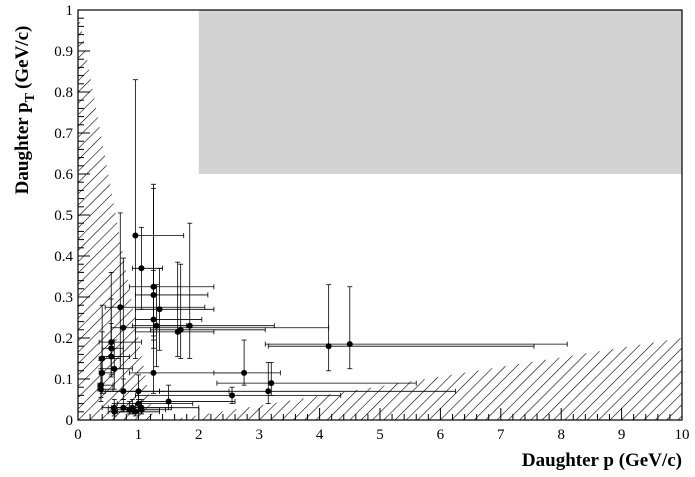 This screenshot has width=695, height=477. What do you see at coordinates (320, 435) in the screenshot?
I see `x-tick-label: 4` at bounding box center [320, 435].